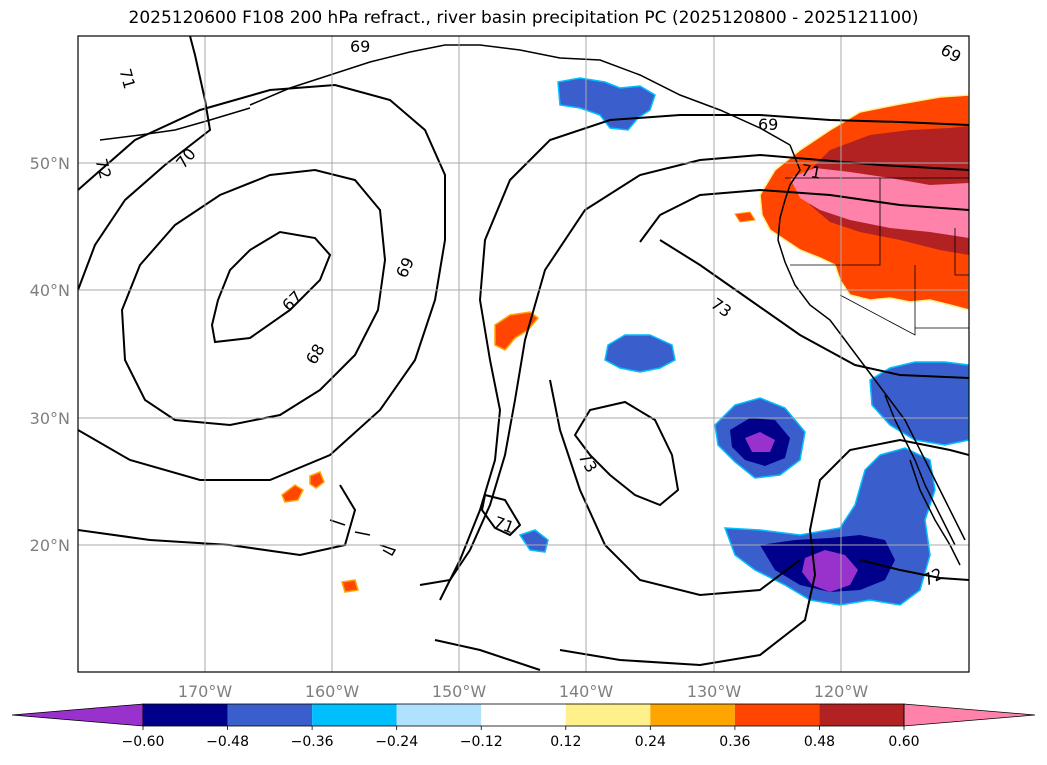 The width and height of the screenshot is (1047, 765). I want to click on lat-label: 50°N, so click(50, 163).